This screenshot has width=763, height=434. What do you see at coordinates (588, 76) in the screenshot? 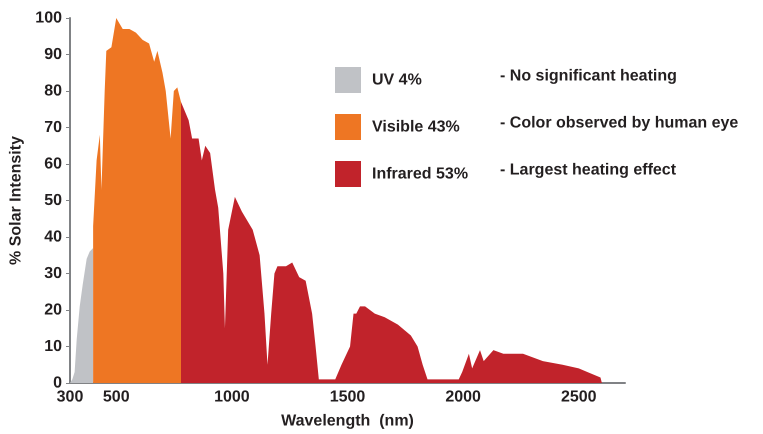
I see `annotation: - No significant heating` at bounding box center [588, 76].